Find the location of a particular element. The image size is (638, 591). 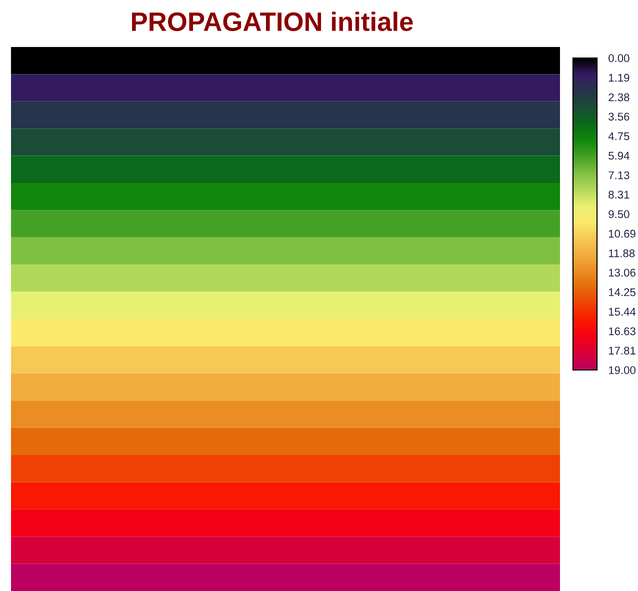

color-bar-label: 11.88 is located at coordinates (621, 253).